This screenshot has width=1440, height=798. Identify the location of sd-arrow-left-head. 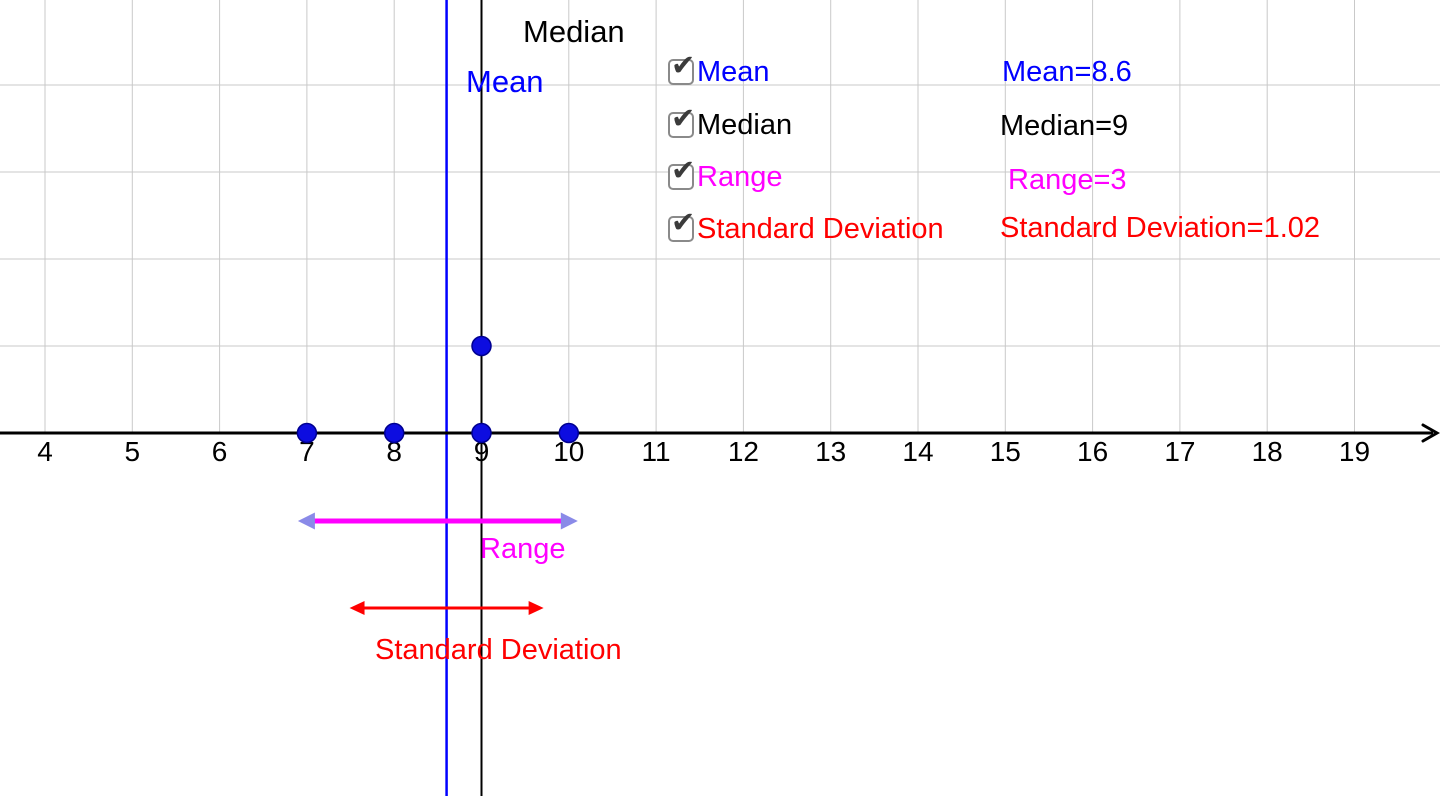
(357, 608).